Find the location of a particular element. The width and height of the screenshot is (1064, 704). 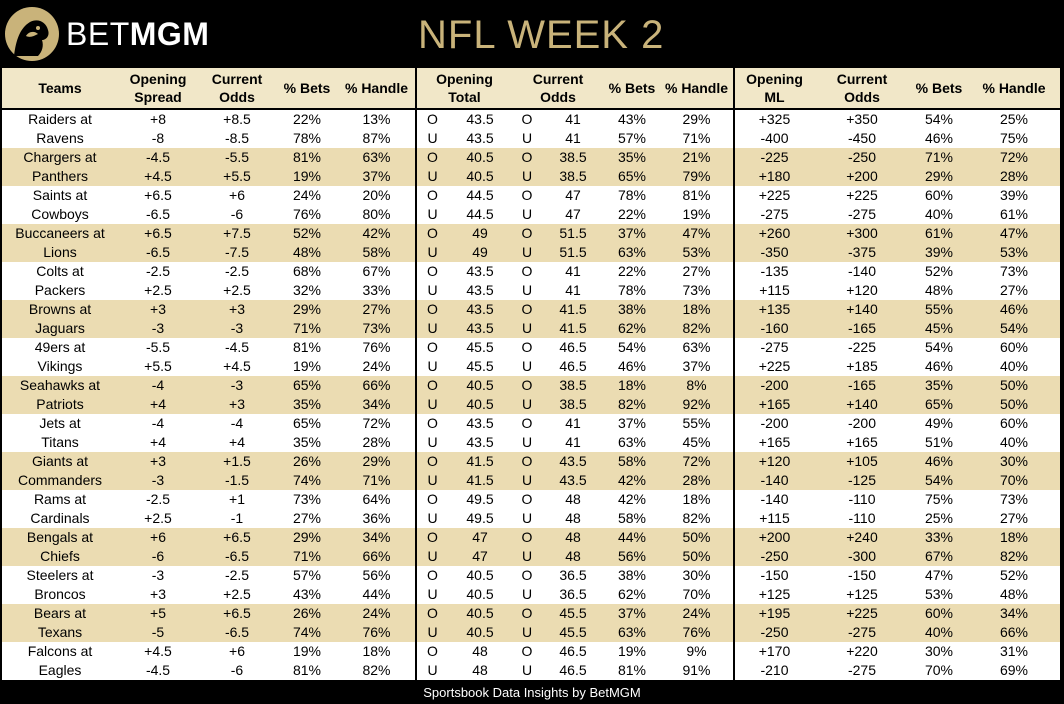

cell-pct-handle: 27% is located at coordinates (697, 271).